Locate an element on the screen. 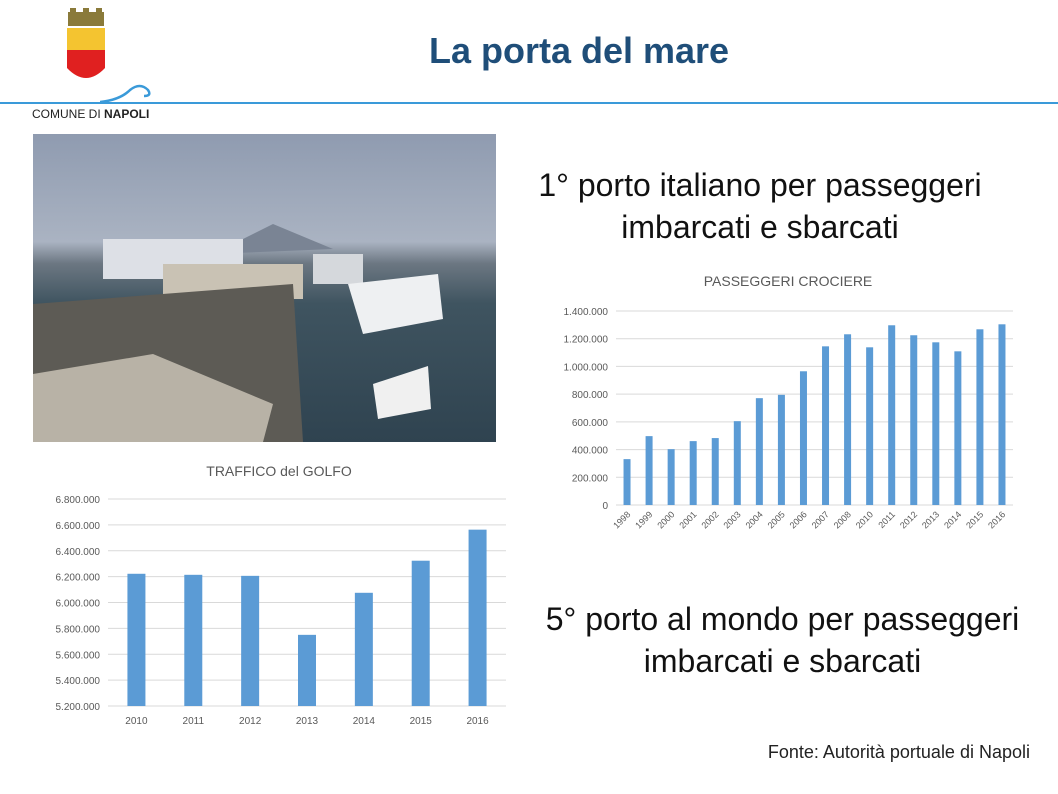 Image resolution: width=1058 pixels, height=794 pixels. y-tick-label: 5.600.000 is located at coordinates (78, 655).